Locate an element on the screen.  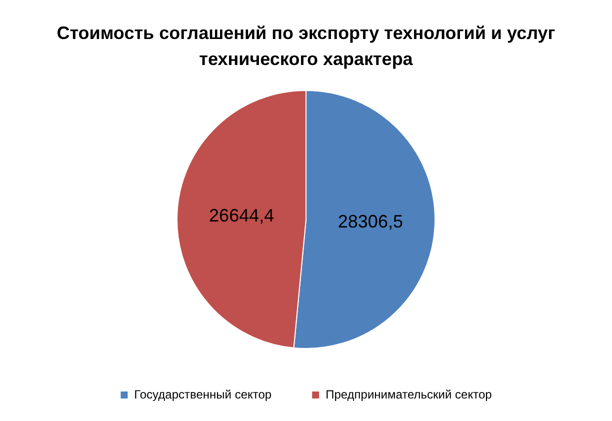
legend-label: Предпринимательский сектор is located at coordinates (409, 394).